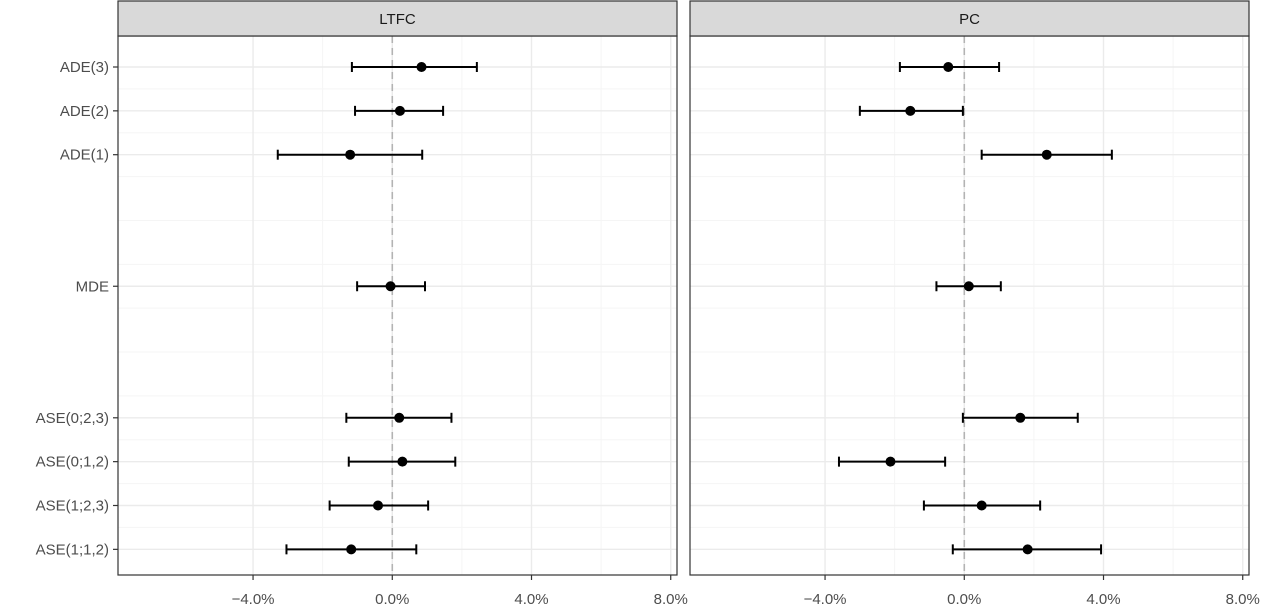  I want to click on facet-strip-label: PC, so click(969, 19).